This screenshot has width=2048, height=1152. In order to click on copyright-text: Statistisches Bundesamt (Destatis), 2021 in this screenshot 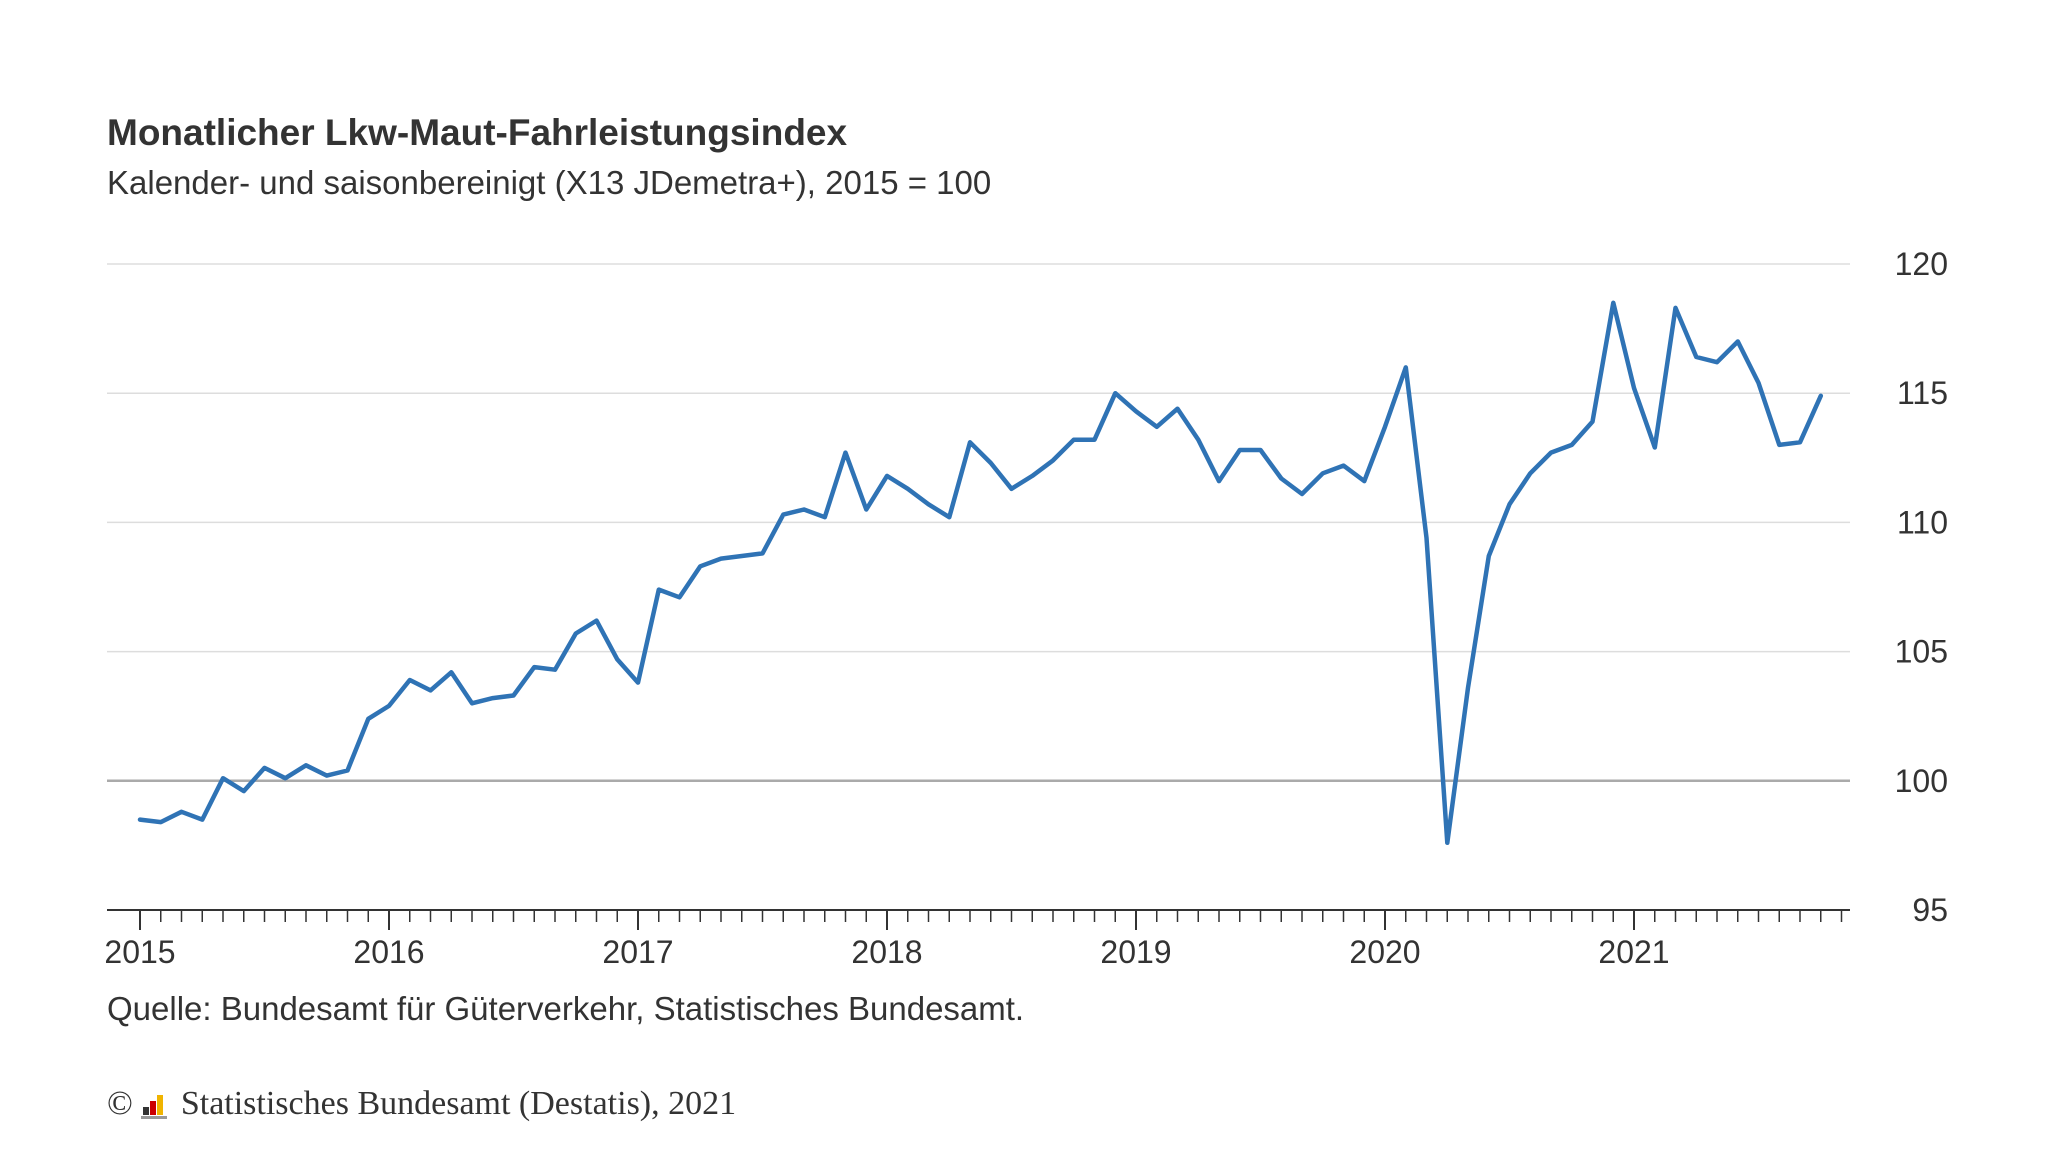, I will do `click(458, 1103)`.